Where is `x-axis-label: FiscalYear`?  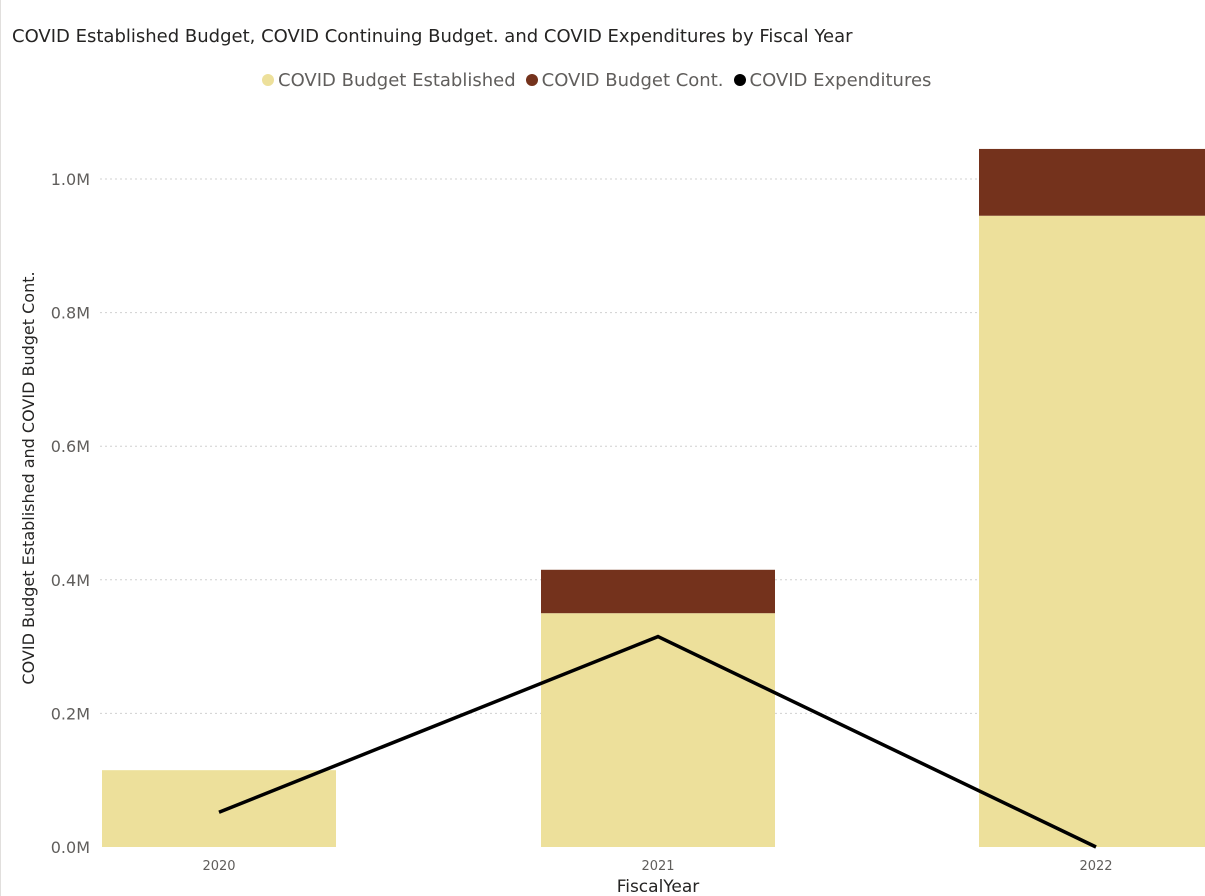 x-axis-label: FiscalYear is located at coordinates (658, 886).